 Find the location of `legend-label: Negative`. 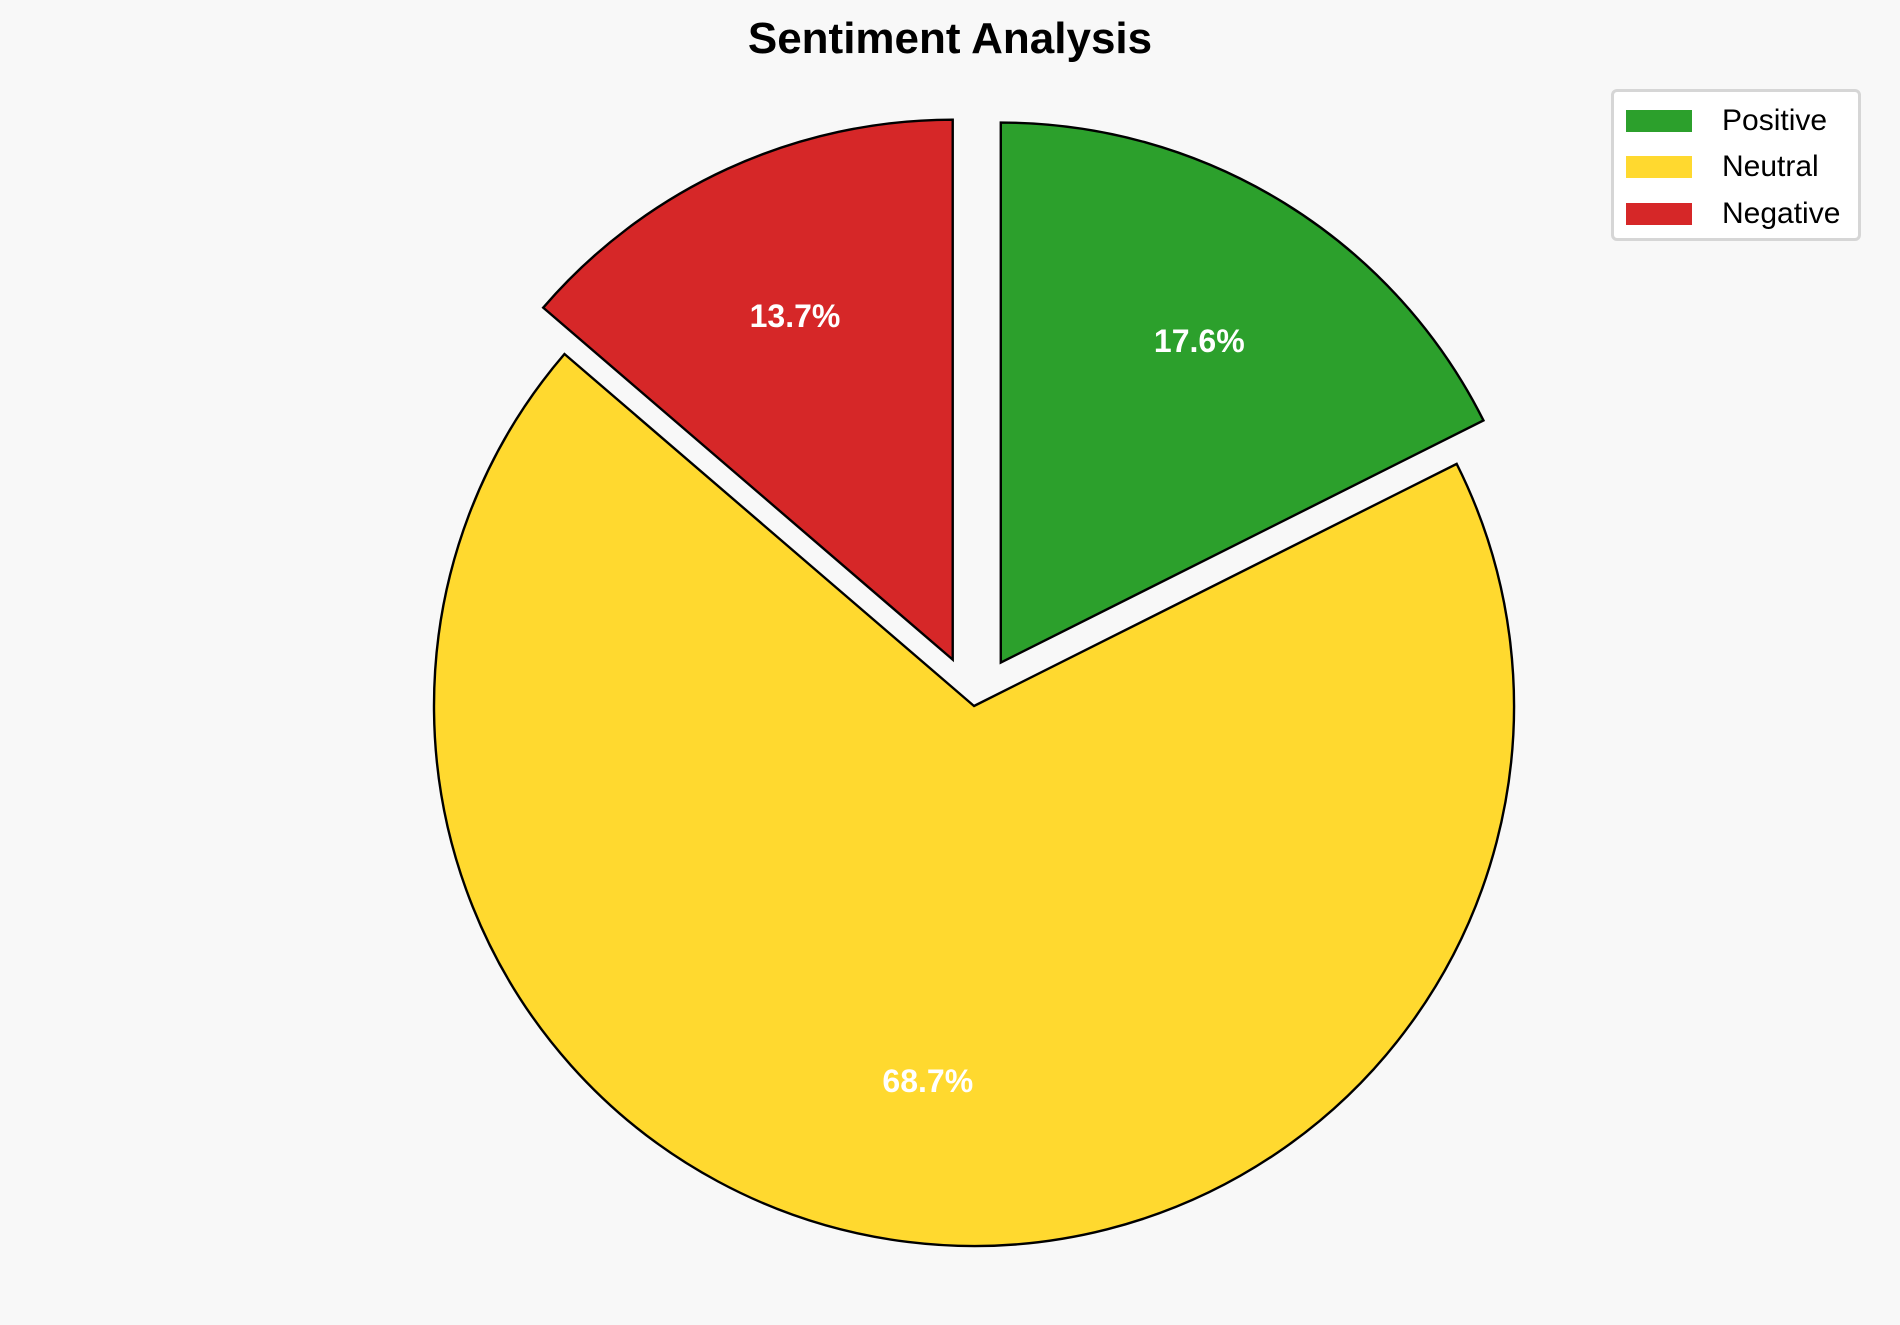

legend-label: Negative is located at coordinates (1781, 213).